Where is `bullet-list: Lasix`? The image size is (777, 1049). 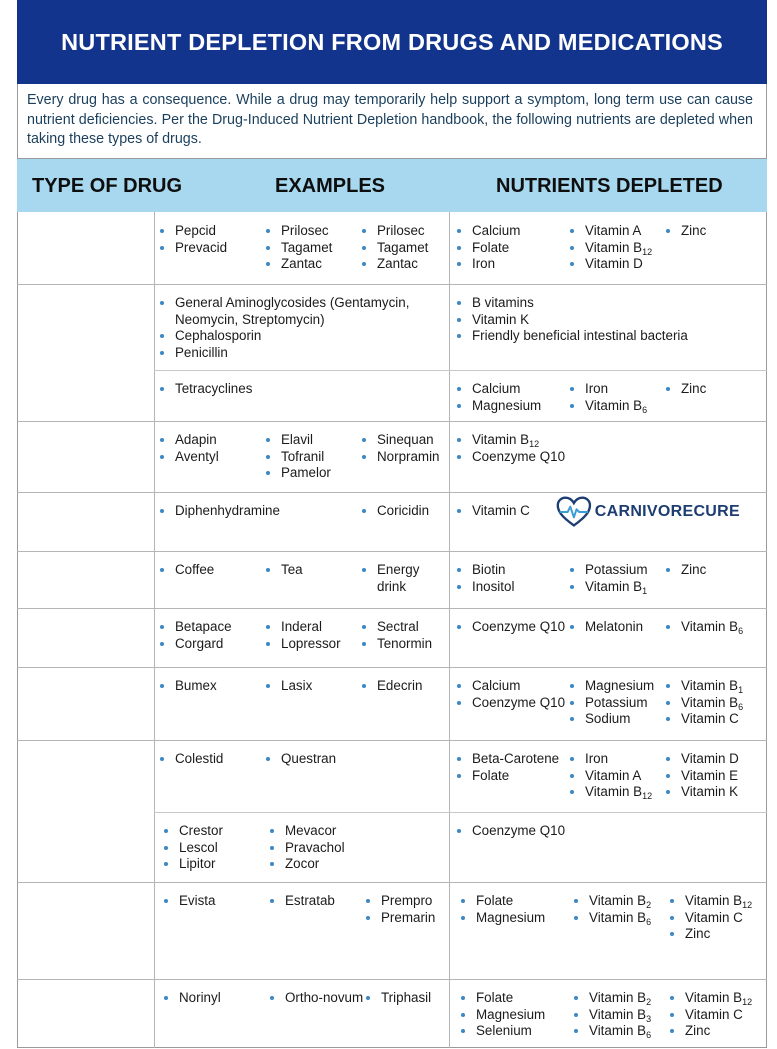 bullet-list: Lasix is located at coordinates (313, 686).